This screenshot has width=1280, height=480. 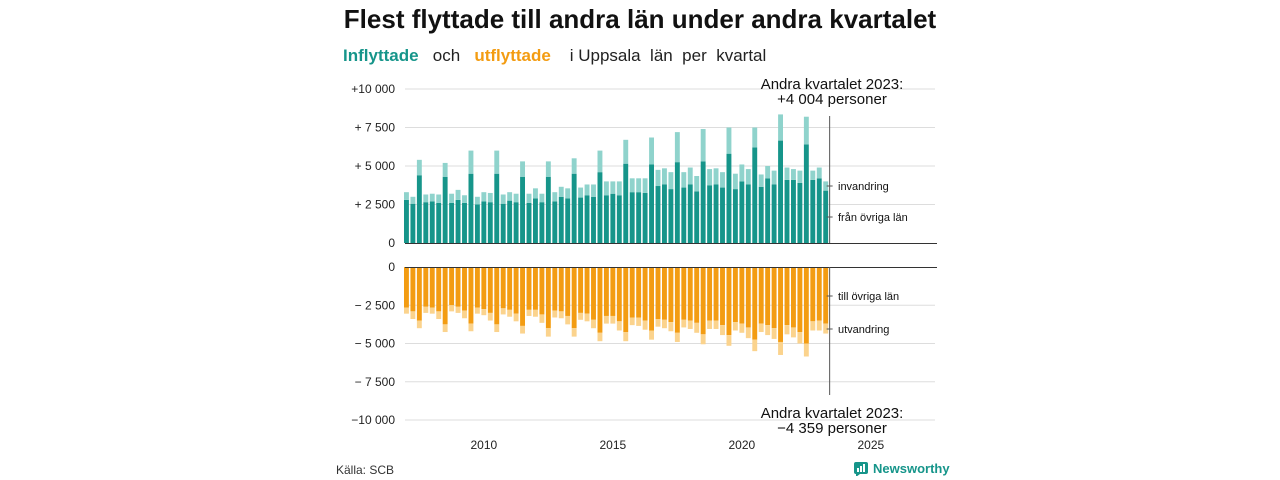 I want to click on brand-logo: Newsworthy, so click(x=902, y=468).